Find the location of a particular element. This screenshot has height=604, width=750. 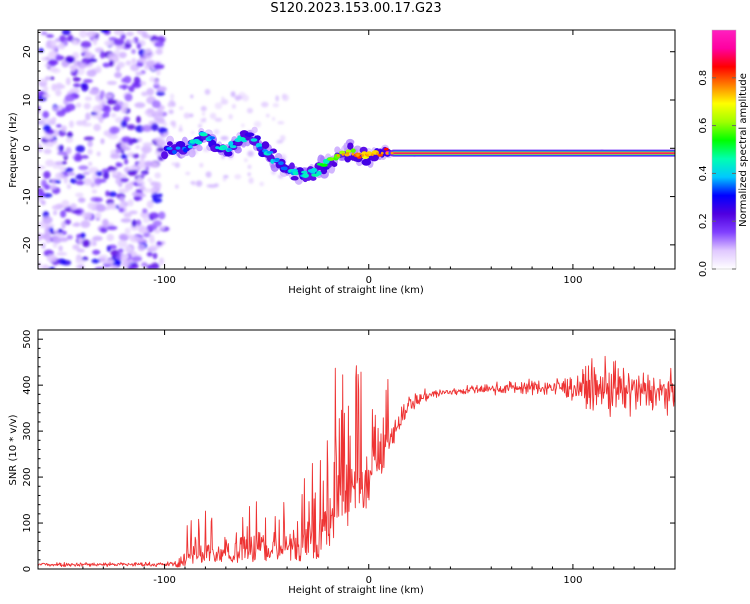

y-tick-label: 200 is located at coordinates (27, 477).